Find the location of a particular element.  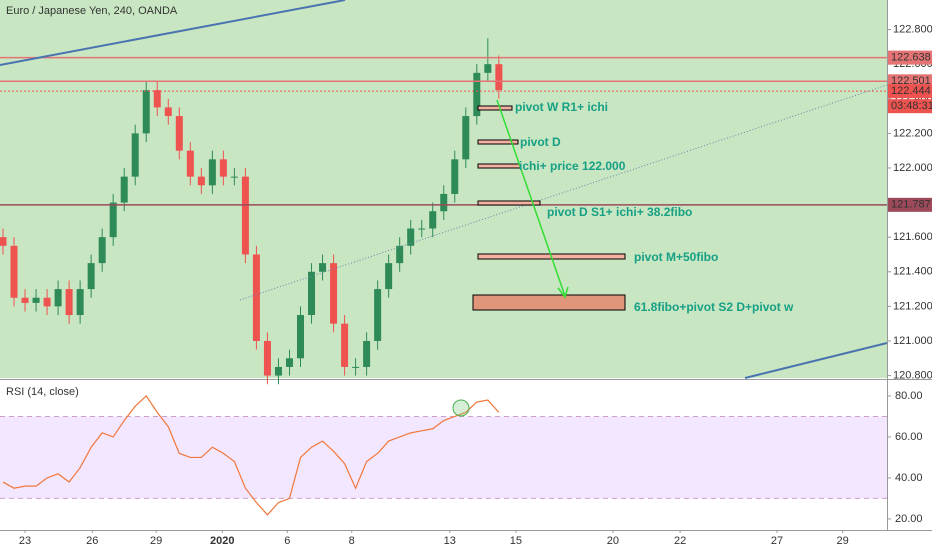

annotation: ichi+ price 122.000 is located at coordinates (572, 166).